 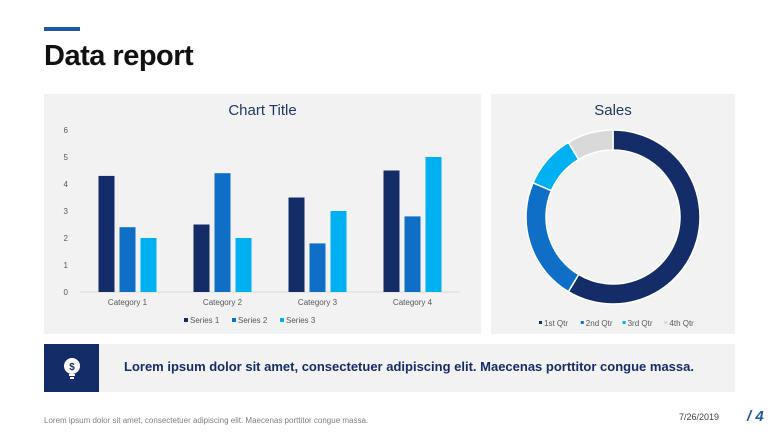 I want to click on y-tick-label: 6, so click(x=66, y=130).